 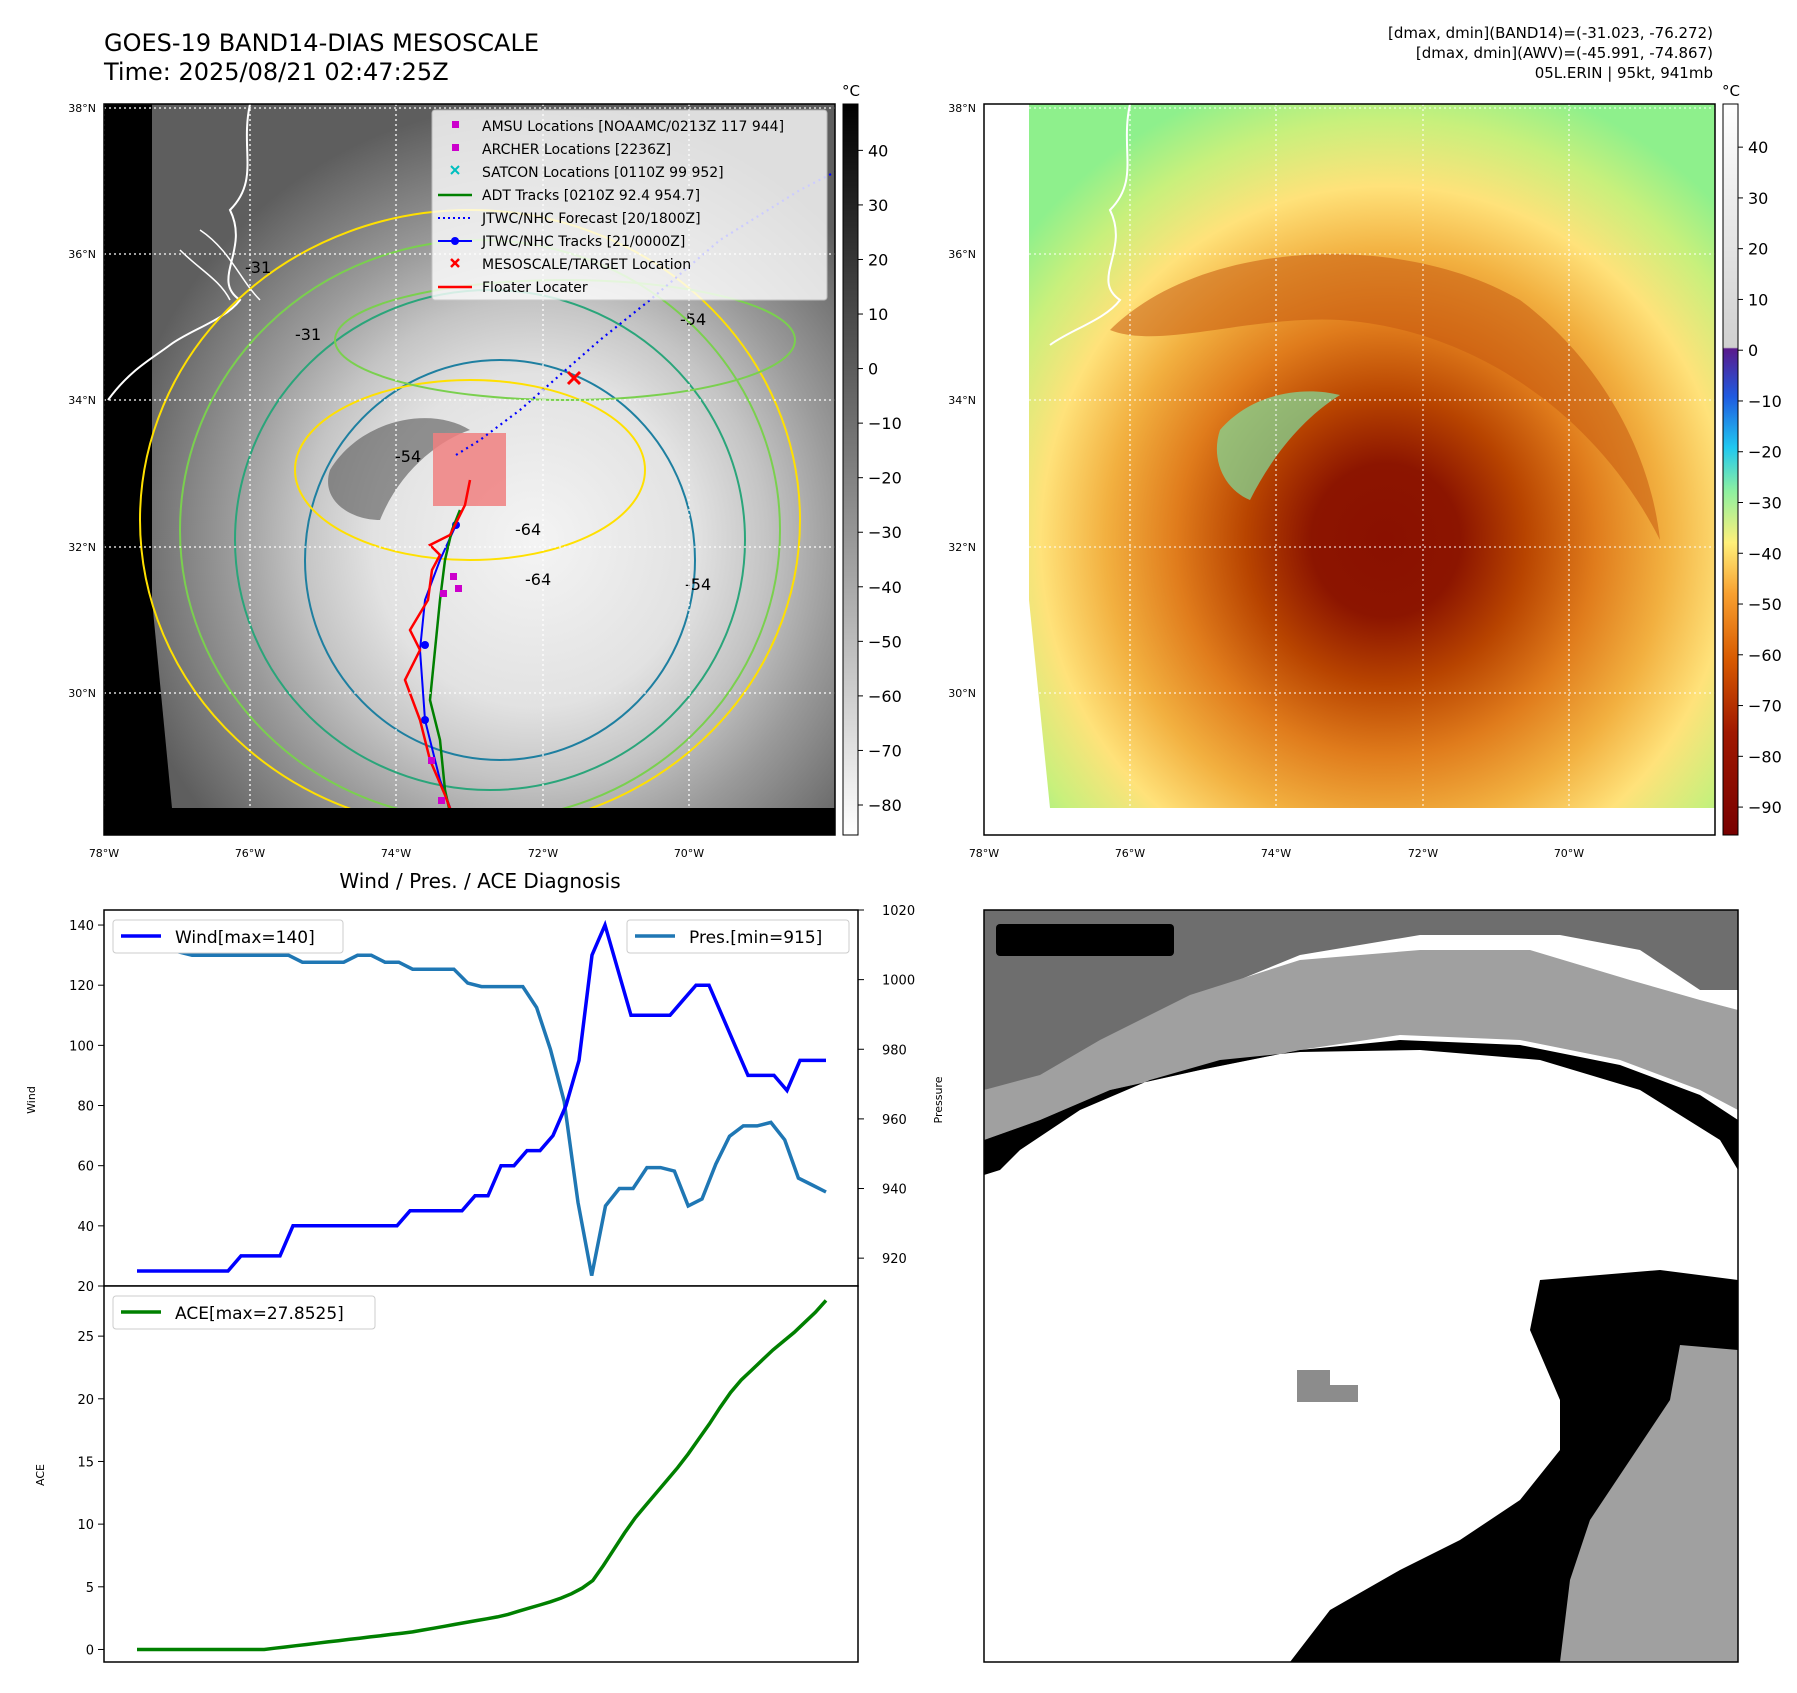 What do you see at coordinates (1423, 853) in the screenshot?
I see `svg-text: 72°W` at bounding box center [1423, 853].